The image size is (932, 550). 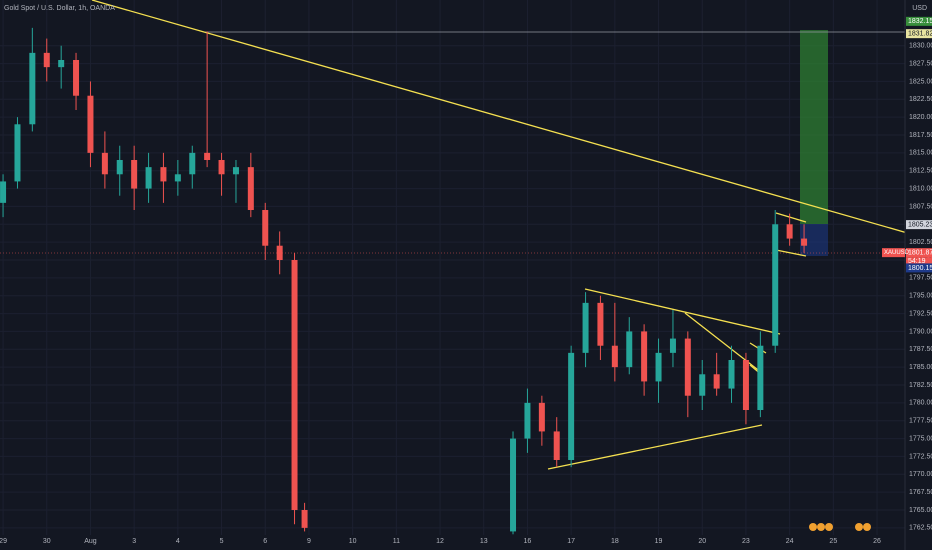 What do you see at coordinates (134, 541) in the screenshot?
I see `x-tick-label: 3` at bounding box center [134, 541].